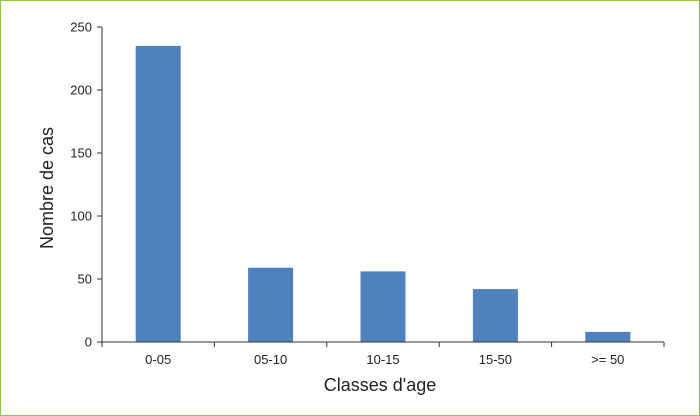 The height and width of the screenshot is (416, 700). I want to click on y-axis-title: Nombre de cas, so click(47, 188).